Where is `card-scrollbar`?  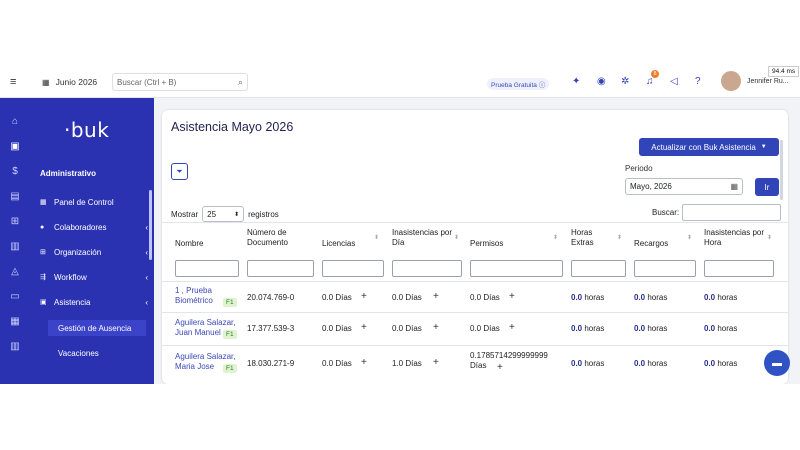
card-scrollbar is located at coordinates (781, 170).